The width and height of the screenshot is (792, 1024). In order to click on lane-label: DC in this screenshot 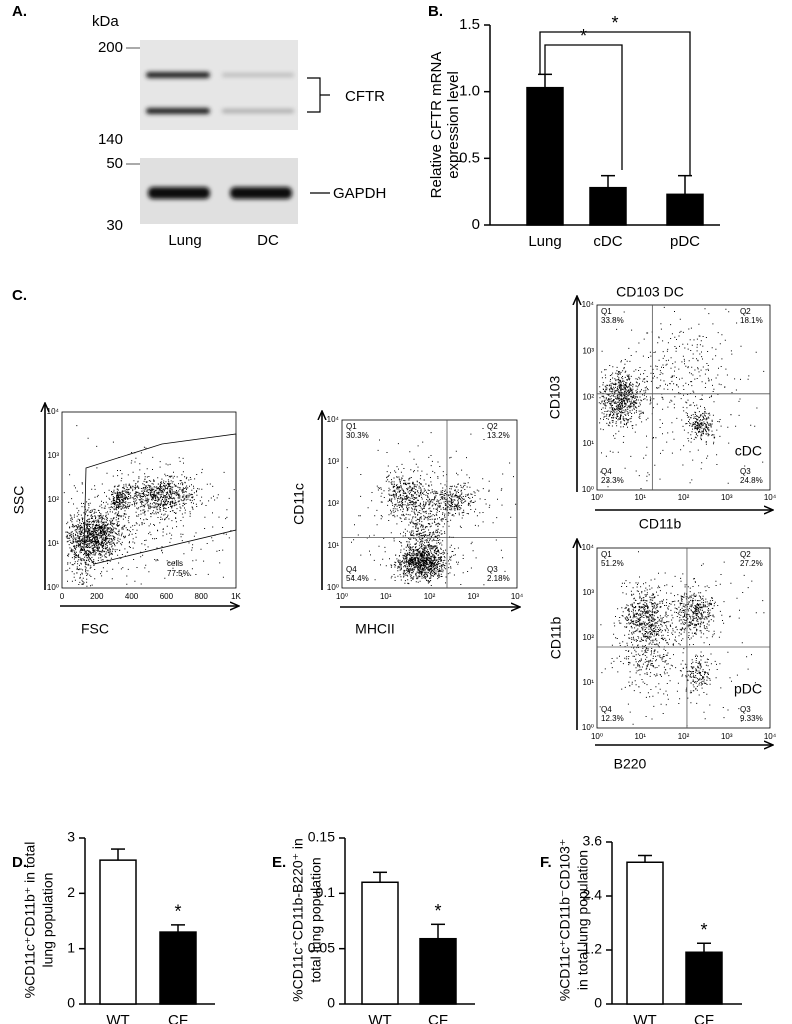, I will do `click(268, 240)`.